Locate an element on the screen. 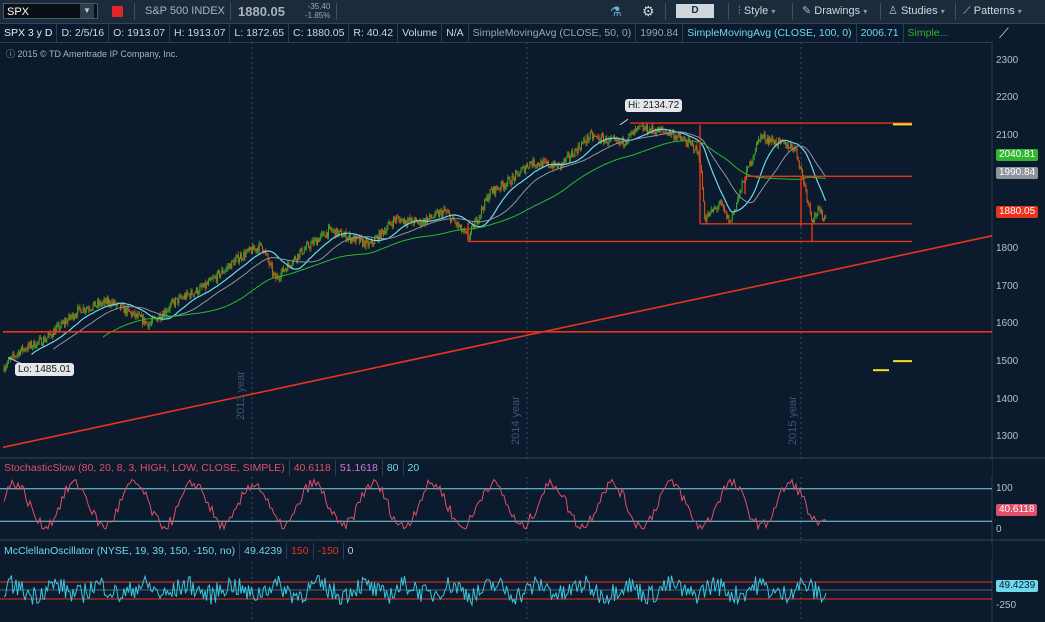 The height and width of the screenshot is (622, 1045). aggregation-period-button: D is located at coordinates (695, 11).